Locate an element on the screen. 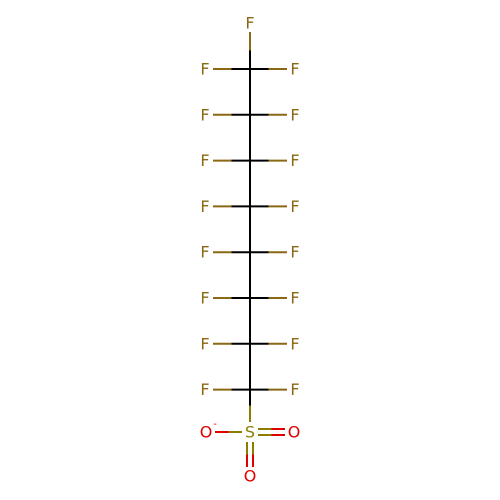 The height and width of the screenshot is (500, 500). atom-fluorine-right-5-background is located at coordinates (295, 252).